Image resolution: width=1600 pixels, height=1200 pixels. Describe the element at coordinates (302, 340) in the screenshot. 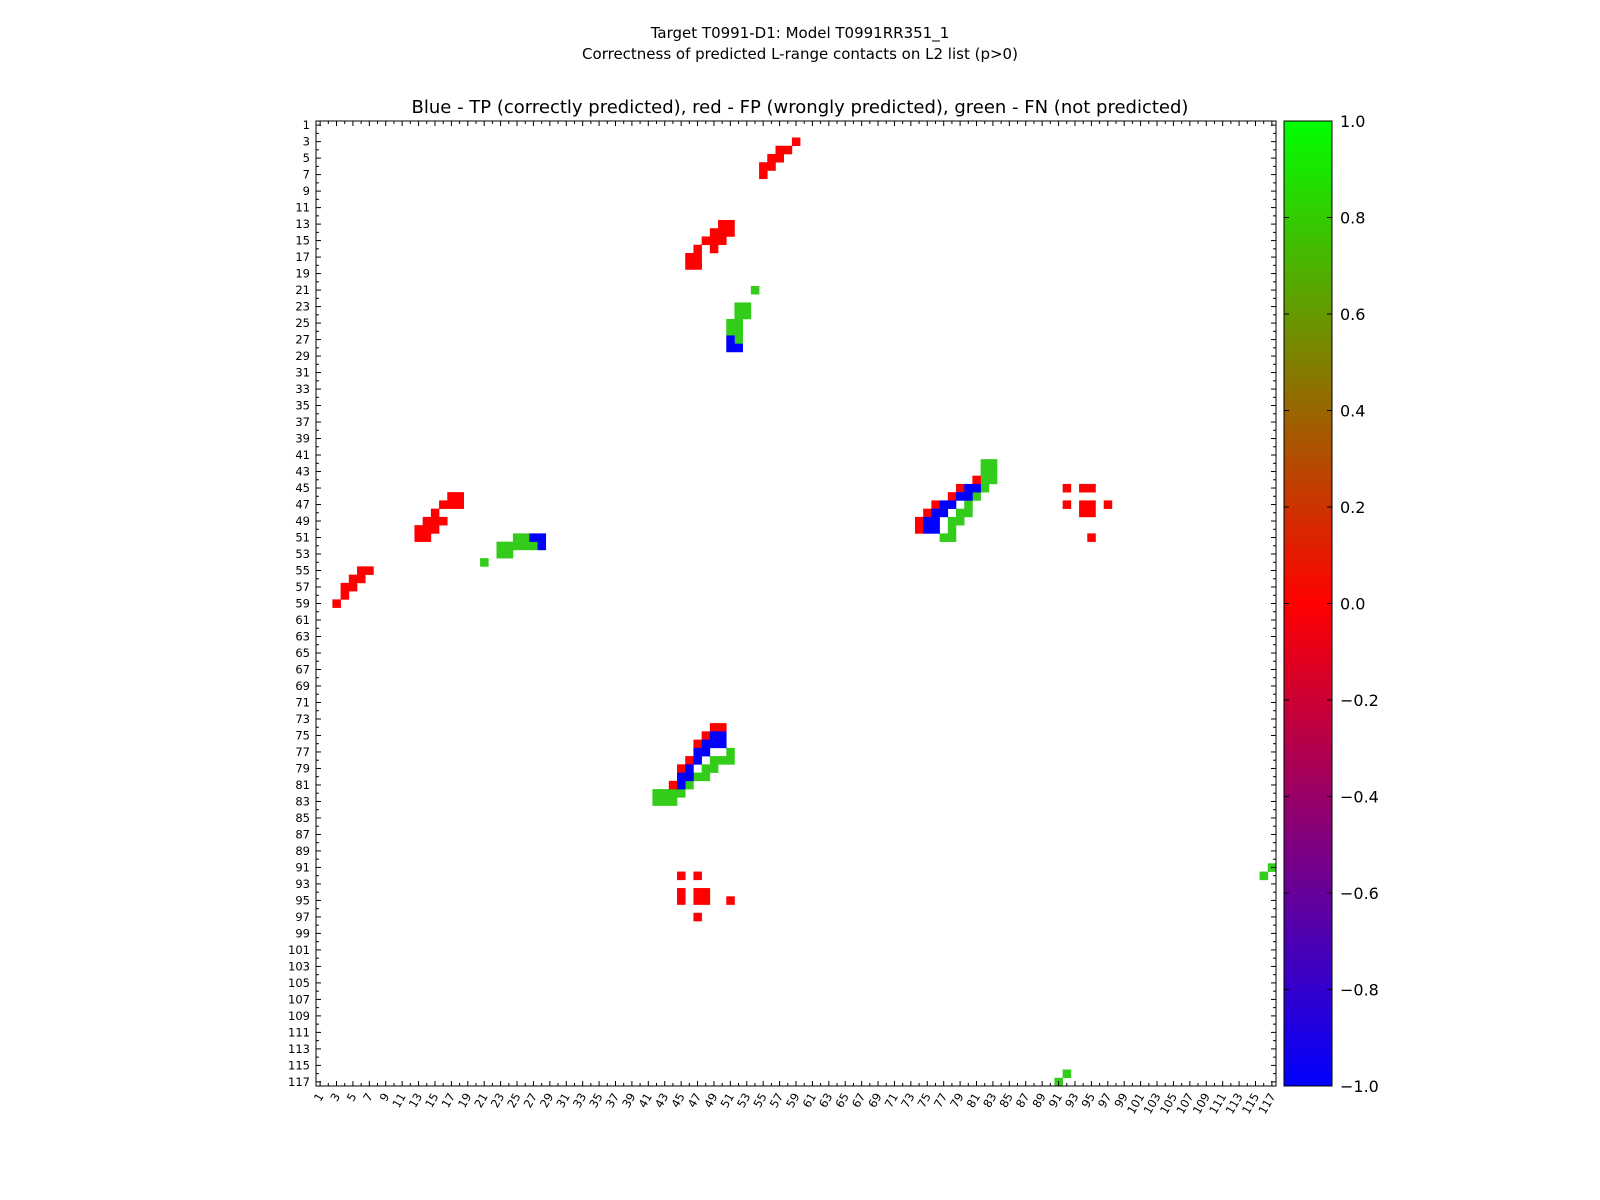

I see `y-tick-label: 27` at that location.